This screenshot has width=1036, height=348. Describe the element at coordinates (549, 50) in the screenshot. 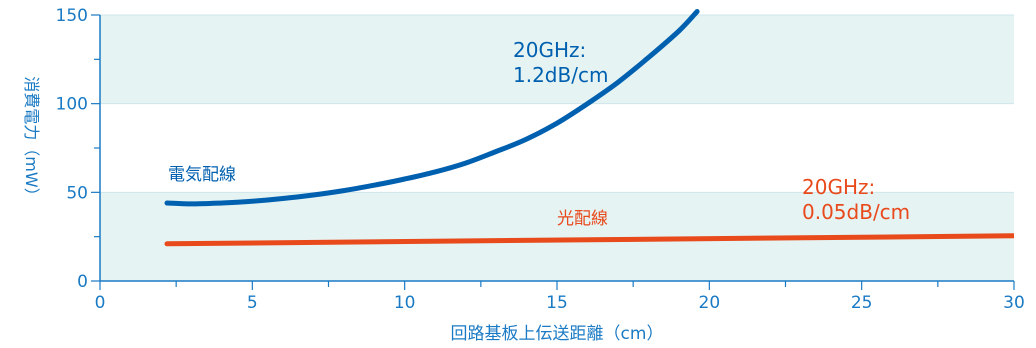

I see `electric-annotation-line-1: 20GHz:` at that location.